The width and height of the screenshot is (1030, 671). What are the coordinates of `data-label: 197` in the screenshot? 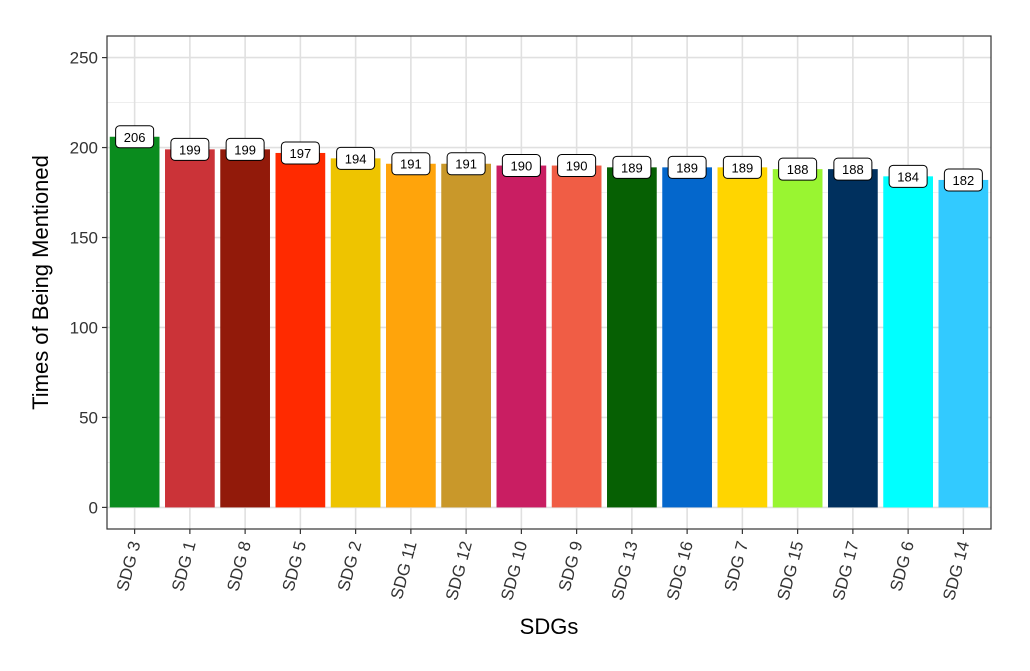 It's located at (301, 153).